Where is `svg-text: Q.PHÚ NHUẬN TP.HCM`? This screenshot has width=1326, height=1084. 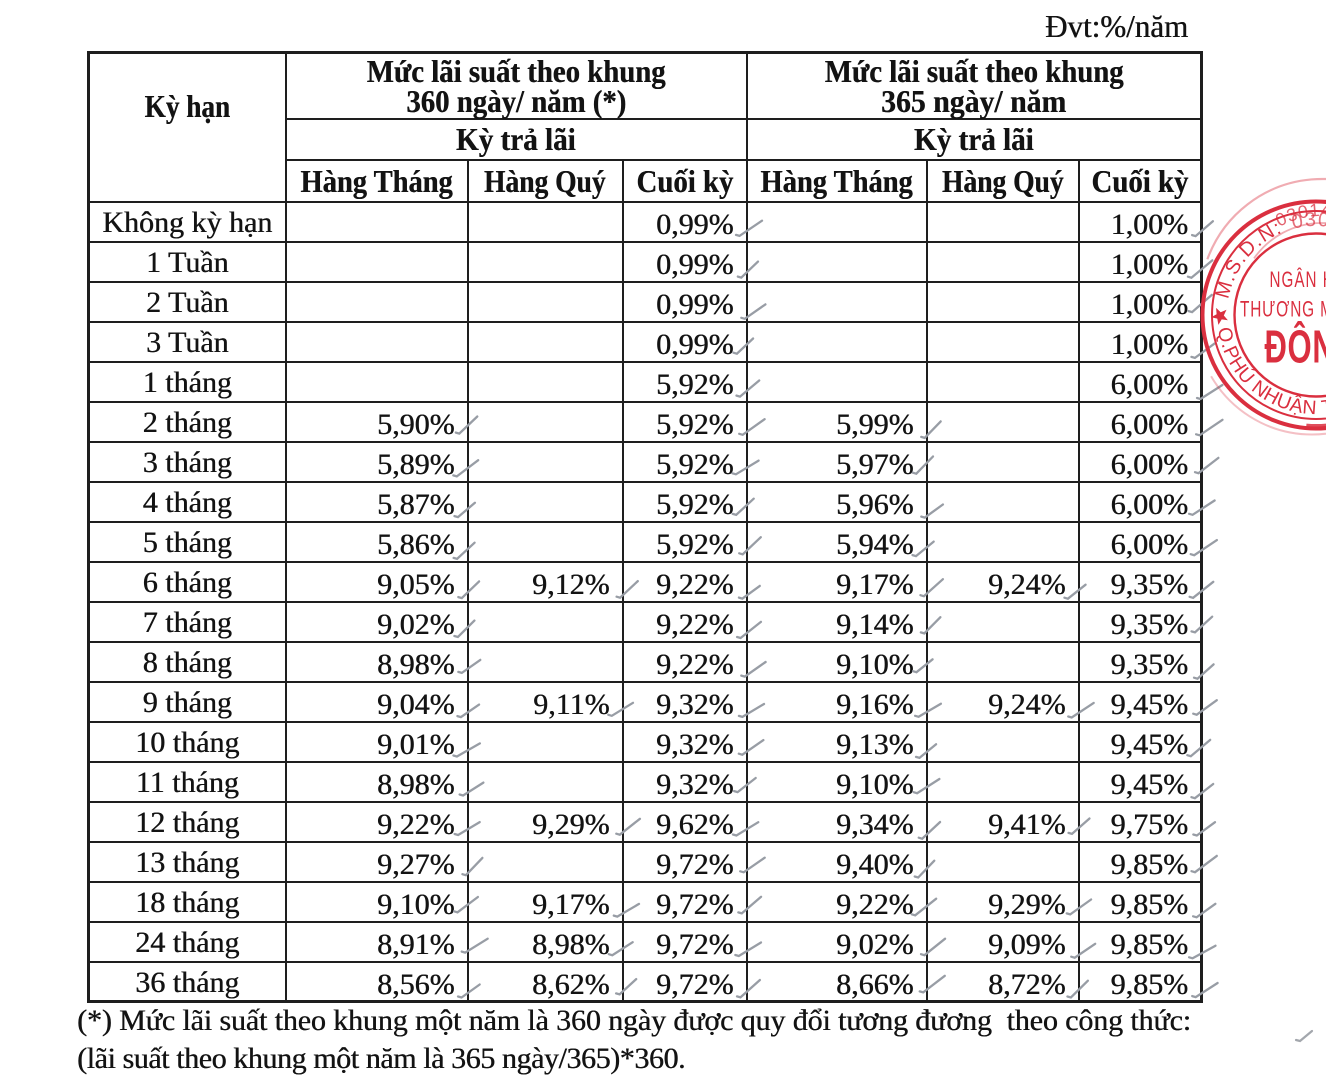
svg-text: Q.PHÚ NHUẬN TP.HCM is located at coordinates (1269, 372).